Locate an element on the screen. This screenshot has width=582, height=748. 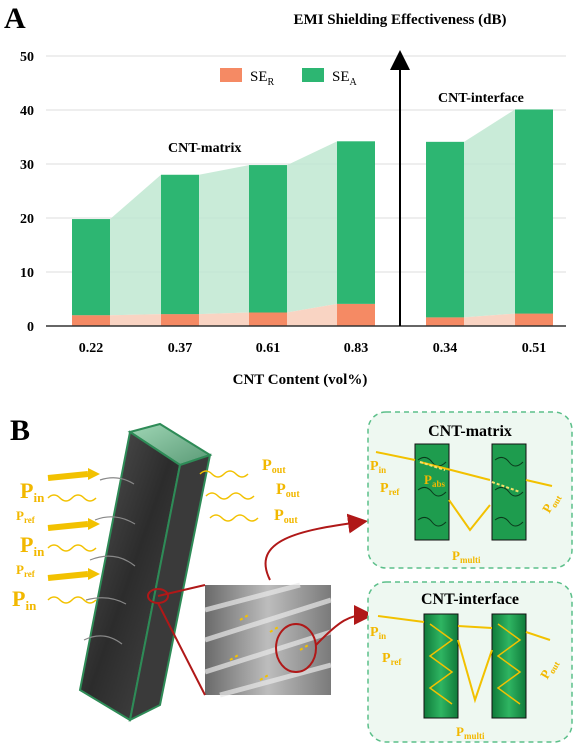
x-tick-labels: 0.22 0.37 0.61 0.83 0.34 0.51 is located at coordinates (313, 348).